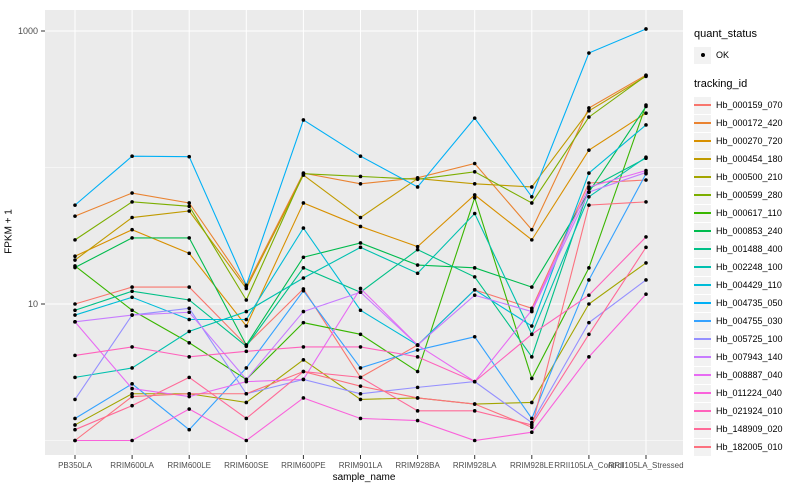 Image resolution: width=800 pixels, height=500 pixels. Describe the element at coordinates (33, 304) in the screenshot. I see `y-tick-label: 10` at that location.